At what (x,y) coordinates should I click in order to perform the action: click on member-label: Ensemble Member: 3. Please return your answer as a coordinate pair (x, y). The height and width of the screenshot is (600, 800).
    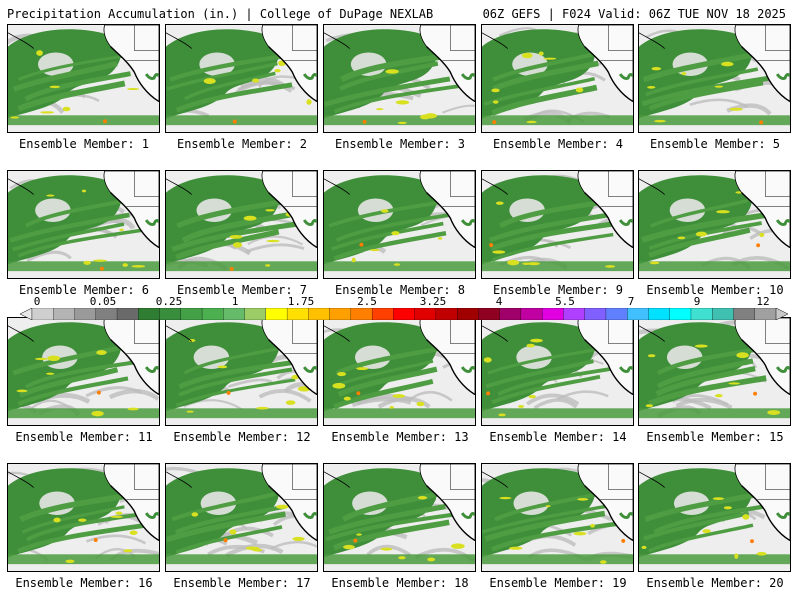
    Looking at the image, I should click on (400, 144).